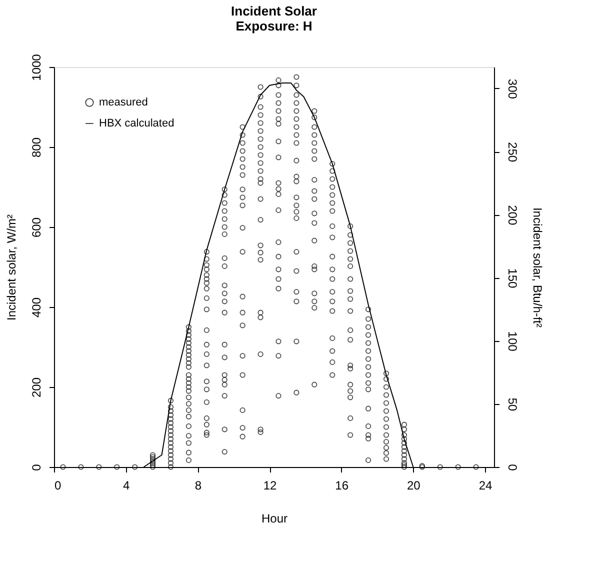 The height and width of the screenshot is (573, 590). What do you see at coordinates (37, 227) in the screenshot?
I see `y-tick-label: 600` at bounding box center [37, 227].